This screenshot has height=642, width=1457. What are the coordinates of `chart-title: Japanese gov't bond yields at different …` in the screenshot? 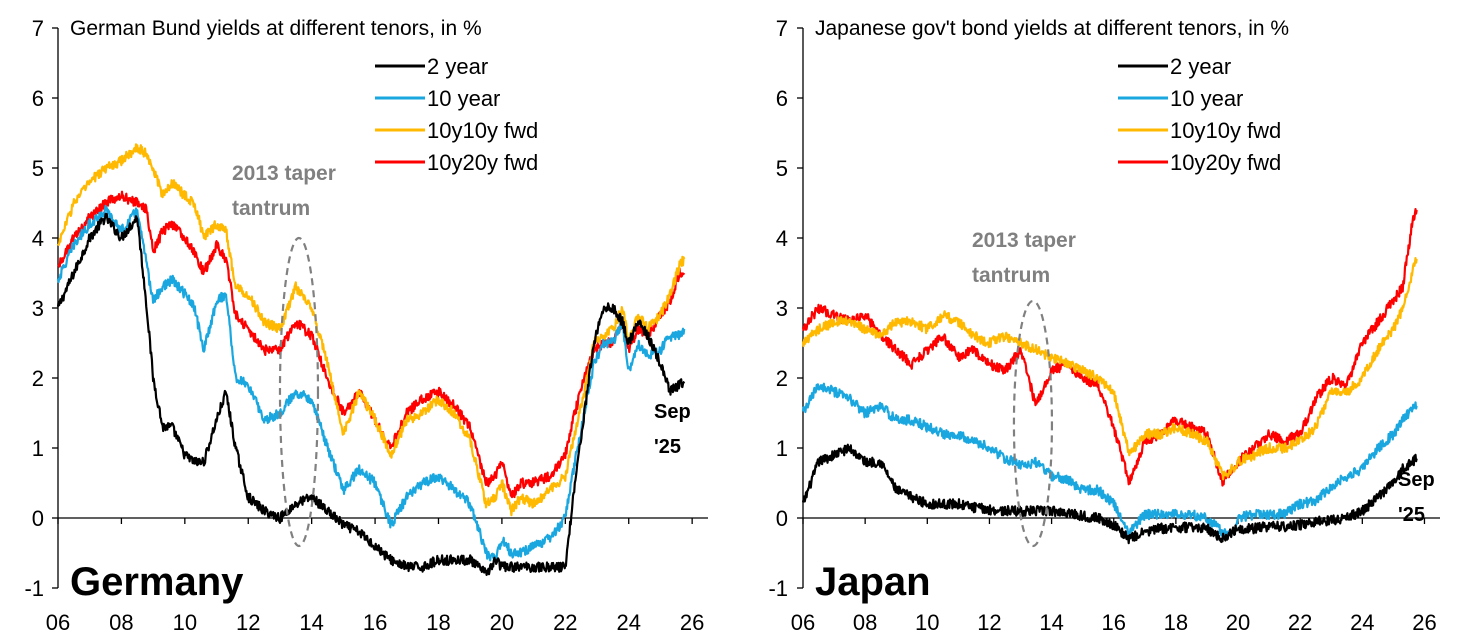 It's located at (1052, 28).